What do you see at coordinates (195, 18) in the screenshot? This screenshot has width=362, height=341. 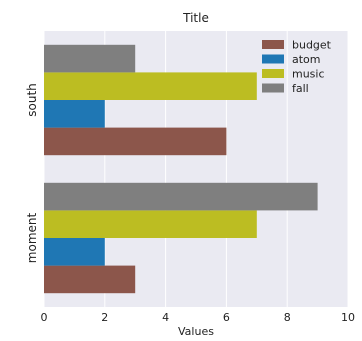 I see `chart-title: Title` at bounding box center [195, 18].